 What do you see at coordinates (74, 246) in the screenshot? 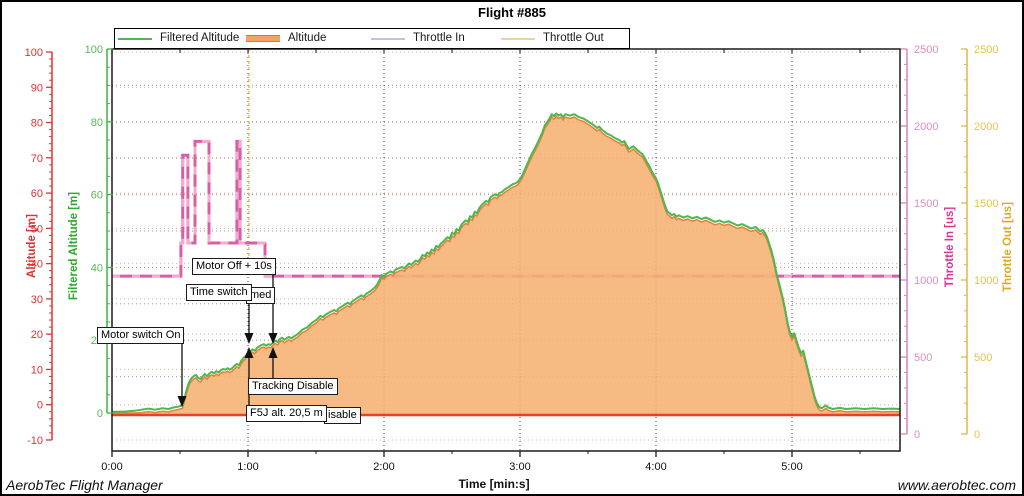
I see `filtered-altitude-axis-title: Filtered Altitude [m]` at bounding box center [74, 246].